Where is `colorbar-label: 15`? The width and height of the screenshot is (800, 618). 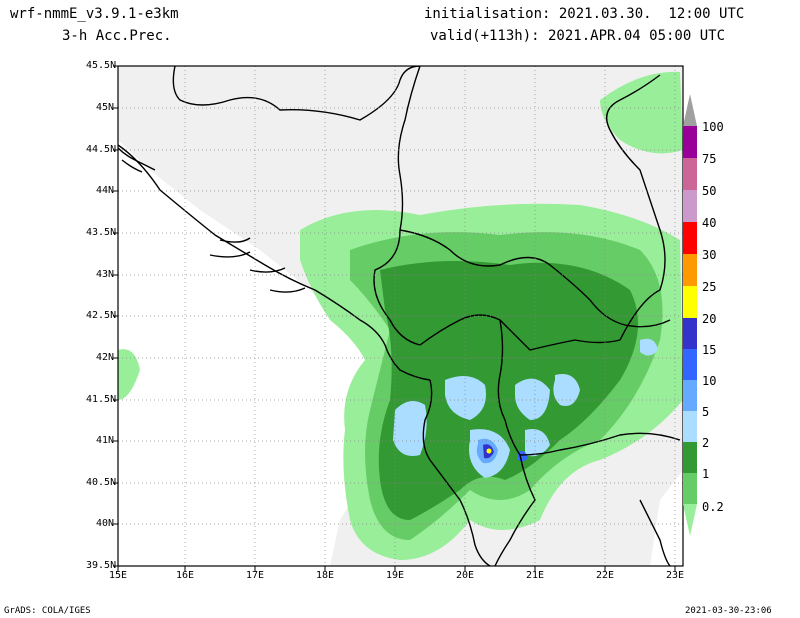
colorbar-label: 15 is located at coordinates (709, 350).